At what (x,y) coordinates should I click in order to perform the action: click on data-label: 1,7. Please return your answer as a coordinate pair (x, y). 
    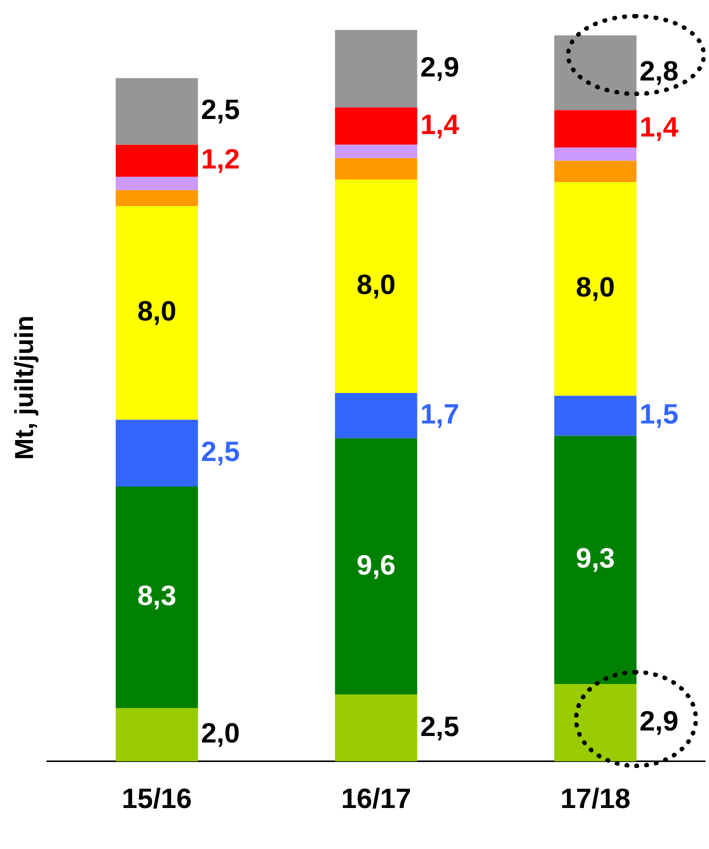
    Looking at the image, I should click on (440, 414).